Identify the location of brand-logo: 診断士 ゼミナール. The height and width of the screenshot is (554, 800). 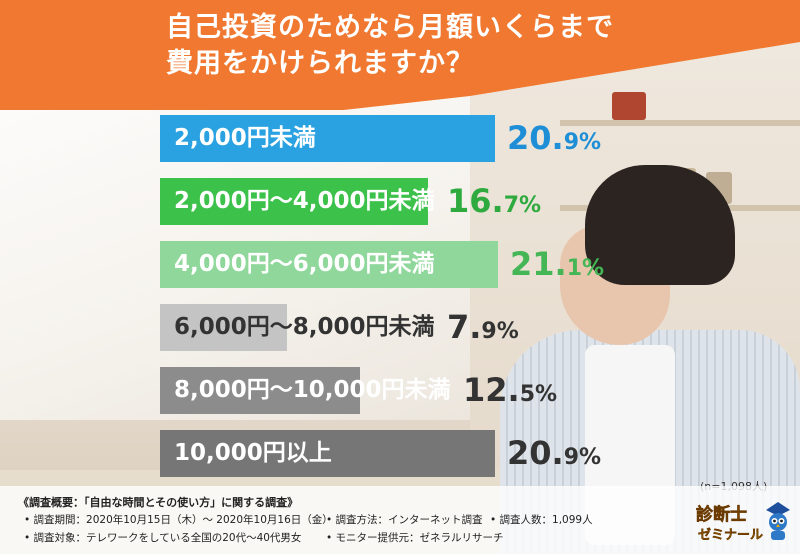
(746, 524).